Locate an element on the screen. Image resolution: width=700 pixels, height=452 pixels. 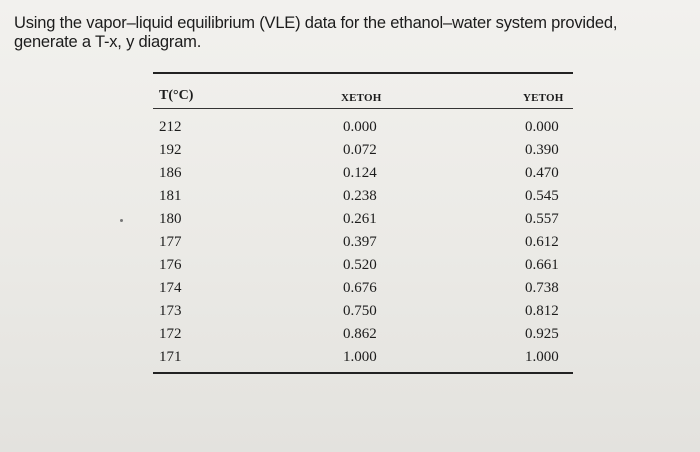
temperature-cell: 177 is located at coordinates (170, 242).